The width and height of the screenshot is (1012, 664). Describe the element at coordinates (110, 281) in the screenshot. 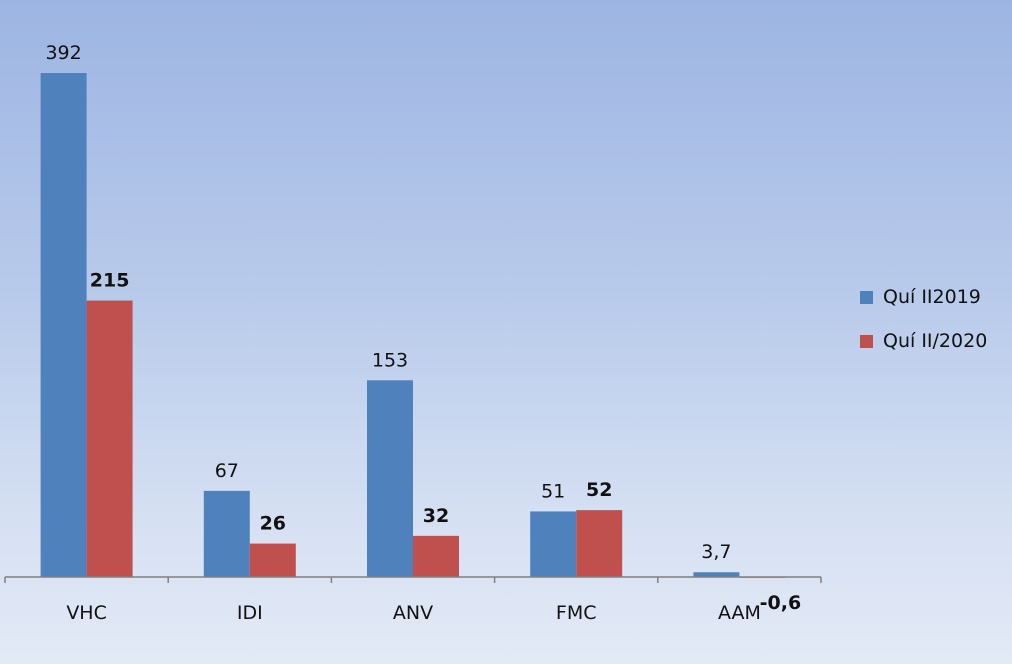

I see `data-label-vhc-series-2: 215` at that location.